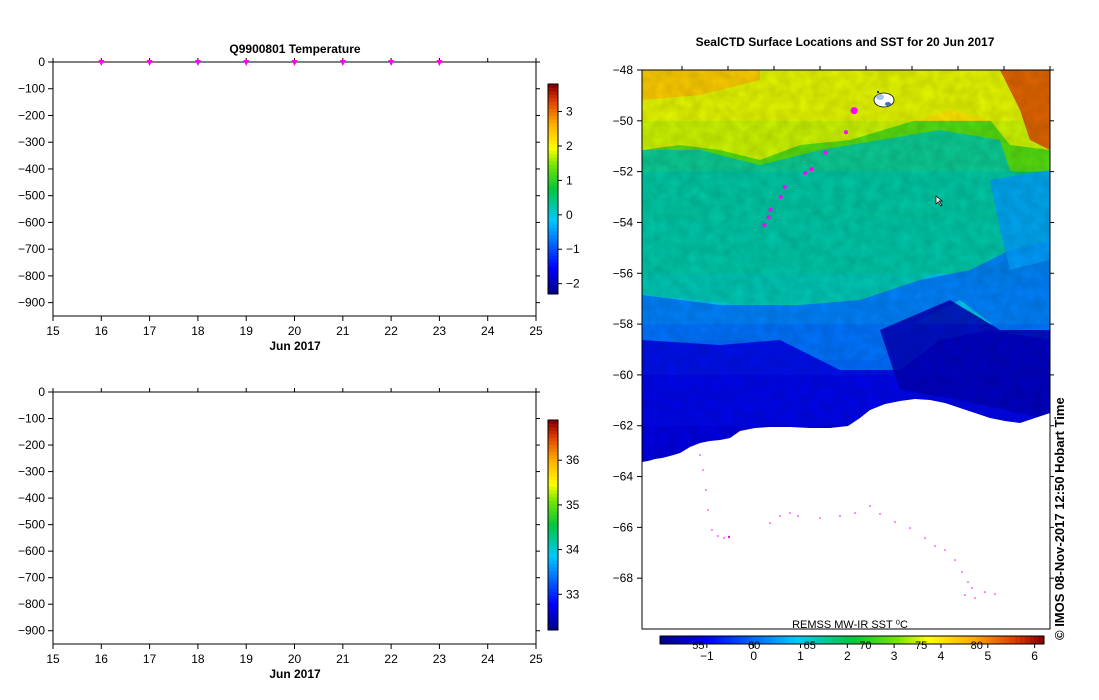  What do you see at coordinates (295, 346) in the screenshot?
I see `temperature-xlabel: Jun 2017` at bounding box center [295, 346].